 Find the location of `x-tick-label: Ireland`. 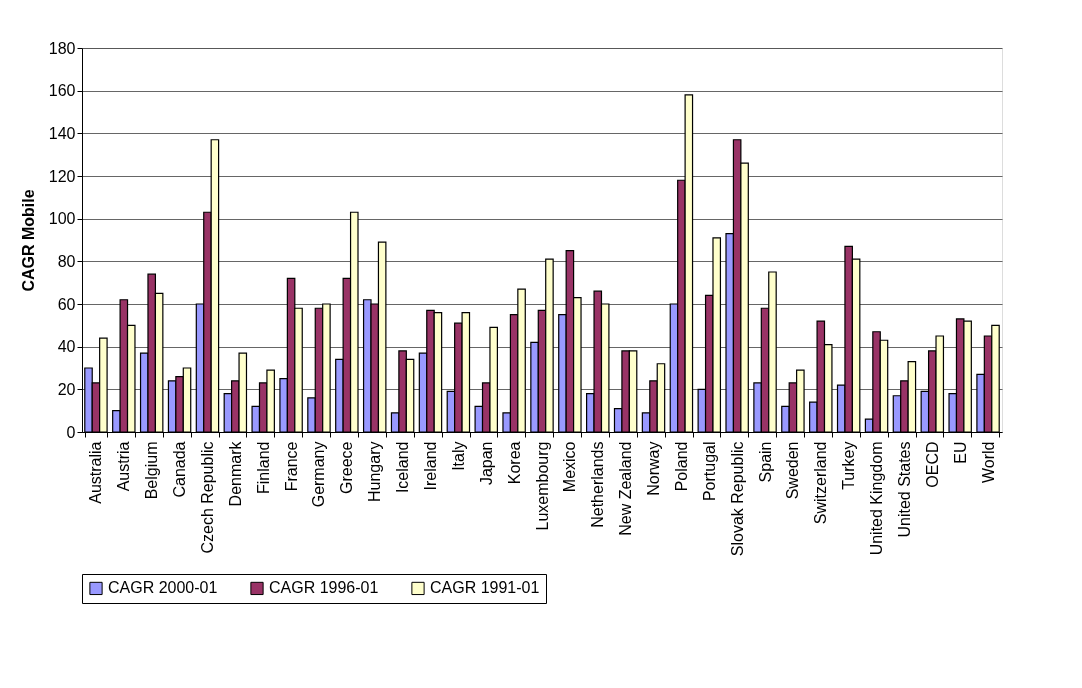

x-tick-label: Ireland is located at coordinates (430, 466).